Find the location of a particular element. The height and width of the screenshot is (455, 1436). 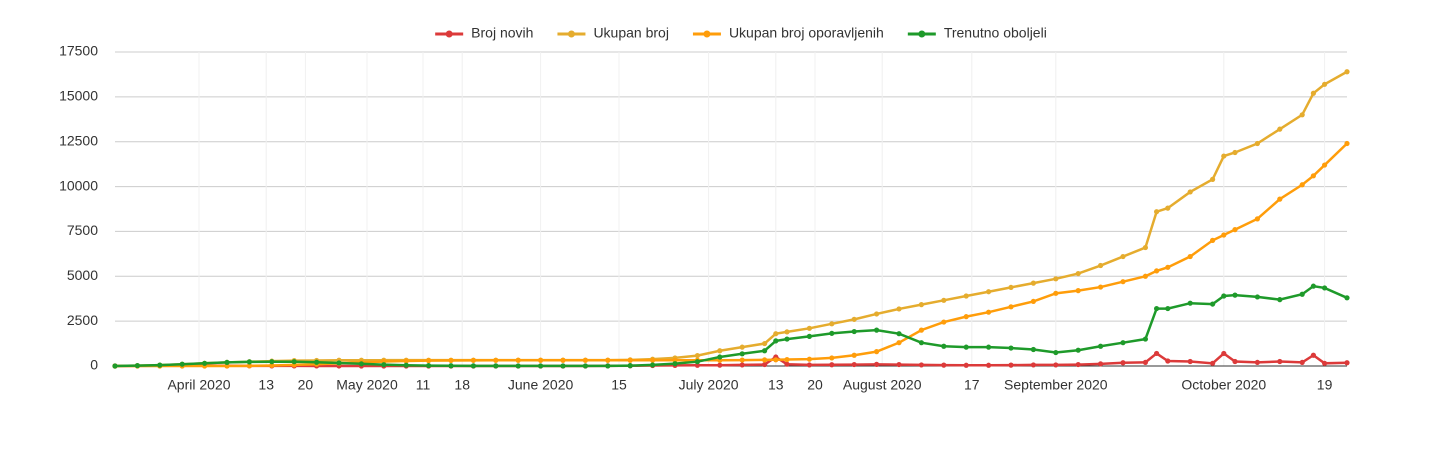

legend-label: Trenutno oboljeli is located at coordinates (995, 33).